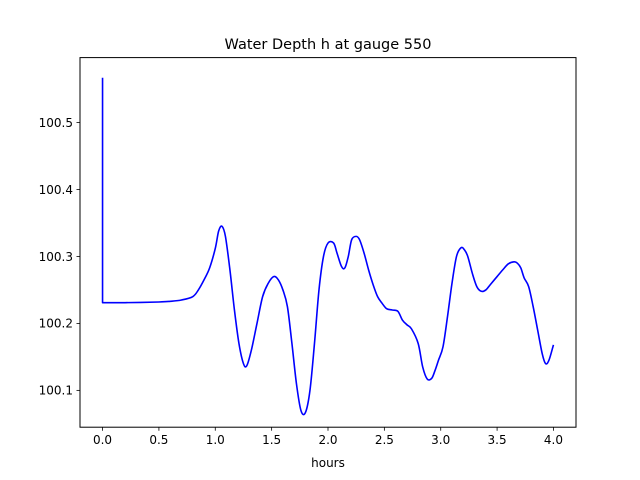 The image size is (640, 480). I want to click on x-axis-label: hours, so click(328, 463).